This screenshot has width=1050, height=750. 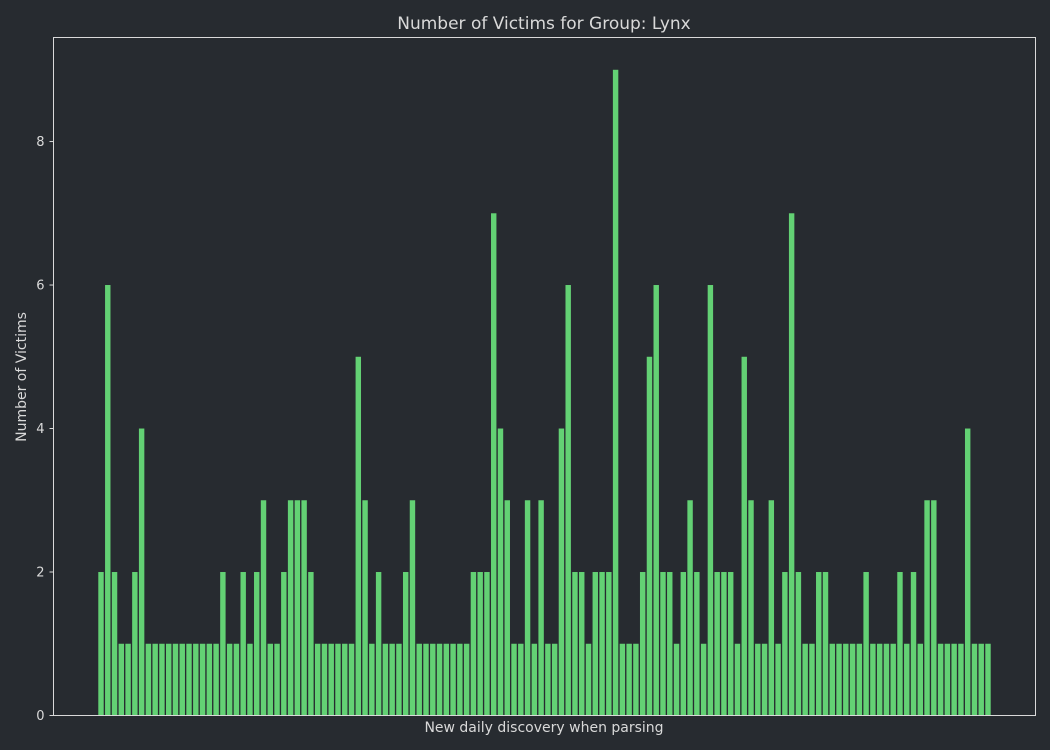 What do you see at coordinates (45, 429) in the screenshot?
I see `y-axis-ticks: 0 2 4 6 8` at bounding box center [45, 429].